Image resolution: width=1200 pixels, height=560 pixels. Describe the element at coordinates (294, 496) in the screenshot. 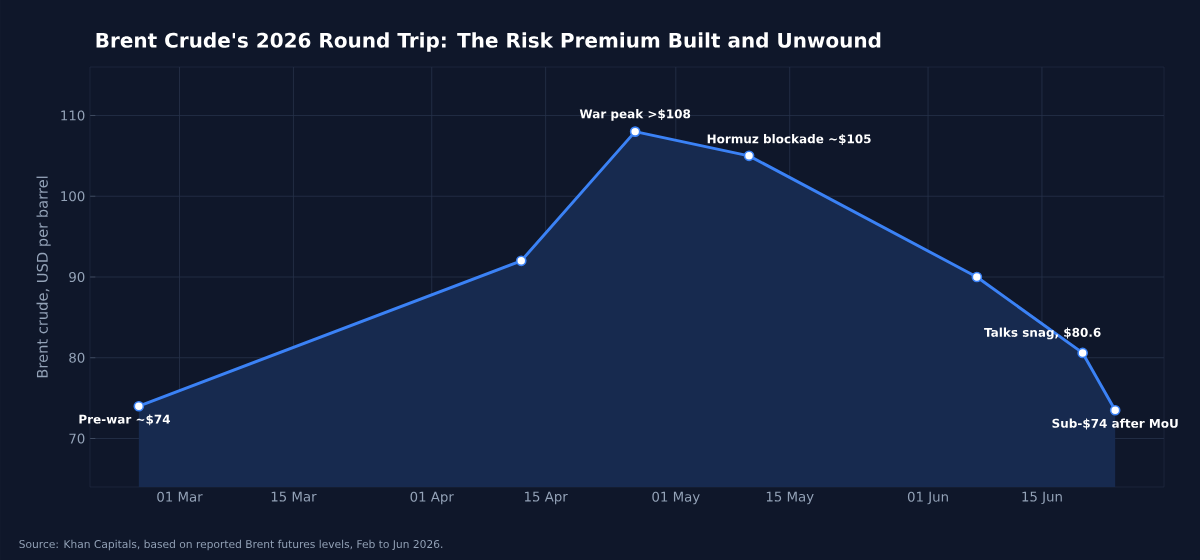

I see `x-tick-label: 15 Mar` at that location.